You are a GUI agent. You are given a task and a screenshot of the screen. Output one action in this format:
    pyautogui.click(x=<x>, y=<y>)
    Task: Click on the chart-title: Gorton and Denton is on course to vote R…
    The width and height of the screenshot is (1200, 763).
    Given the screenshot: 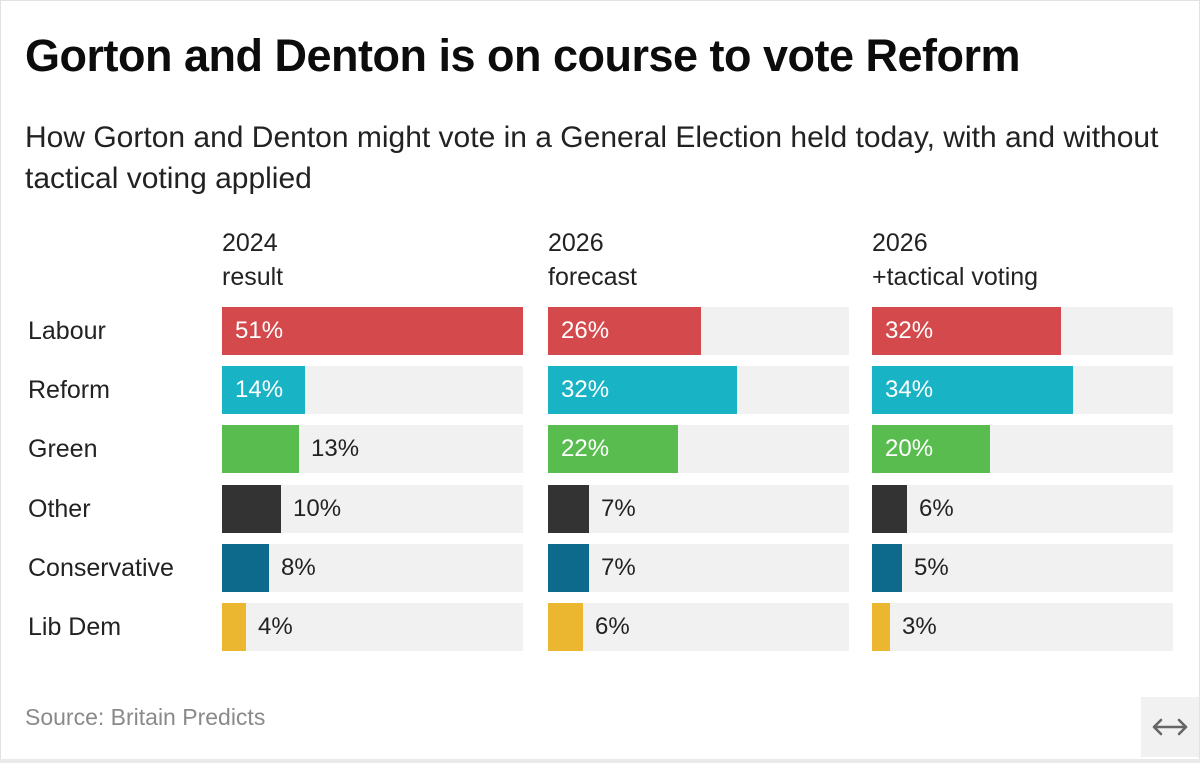 What is the action you would take?
    pyautogui.click(x=523, y=55)
    